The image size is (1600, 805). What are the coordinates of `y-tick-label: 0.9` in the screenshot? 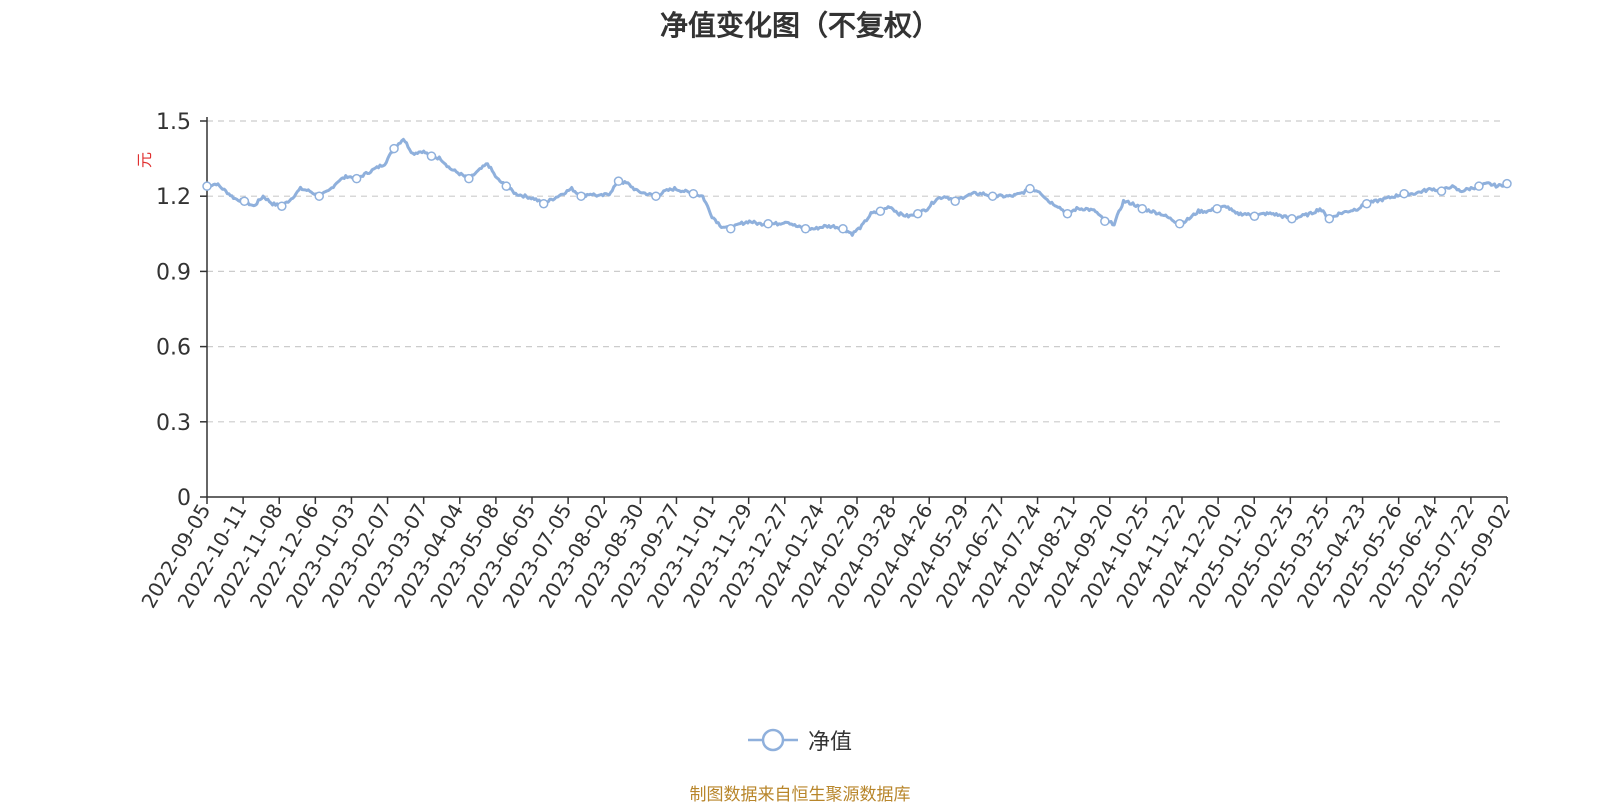 It's located at (173, 272).